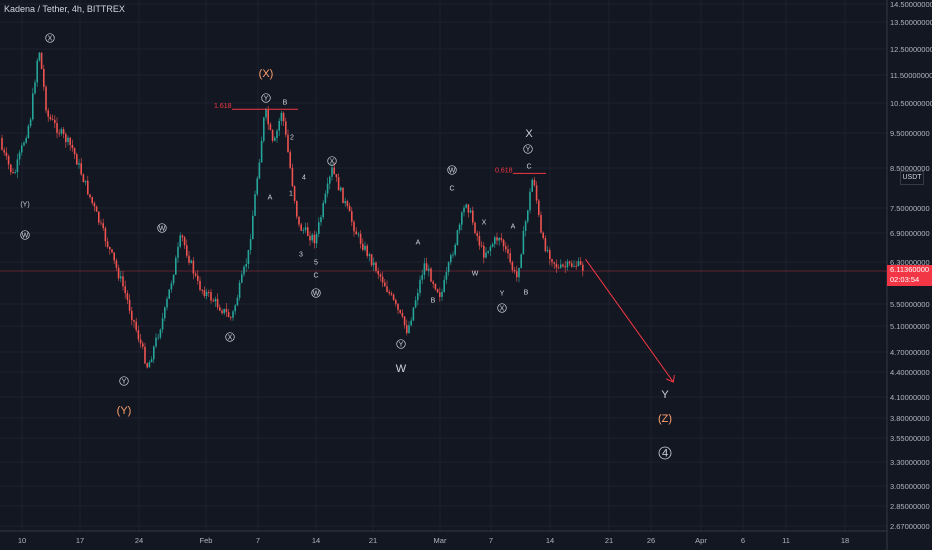 This screenshot has height=550, width=932. Describe the element at coordinates (258, 540) in the screenshot. I see `time-tick-label: 7` at that location.